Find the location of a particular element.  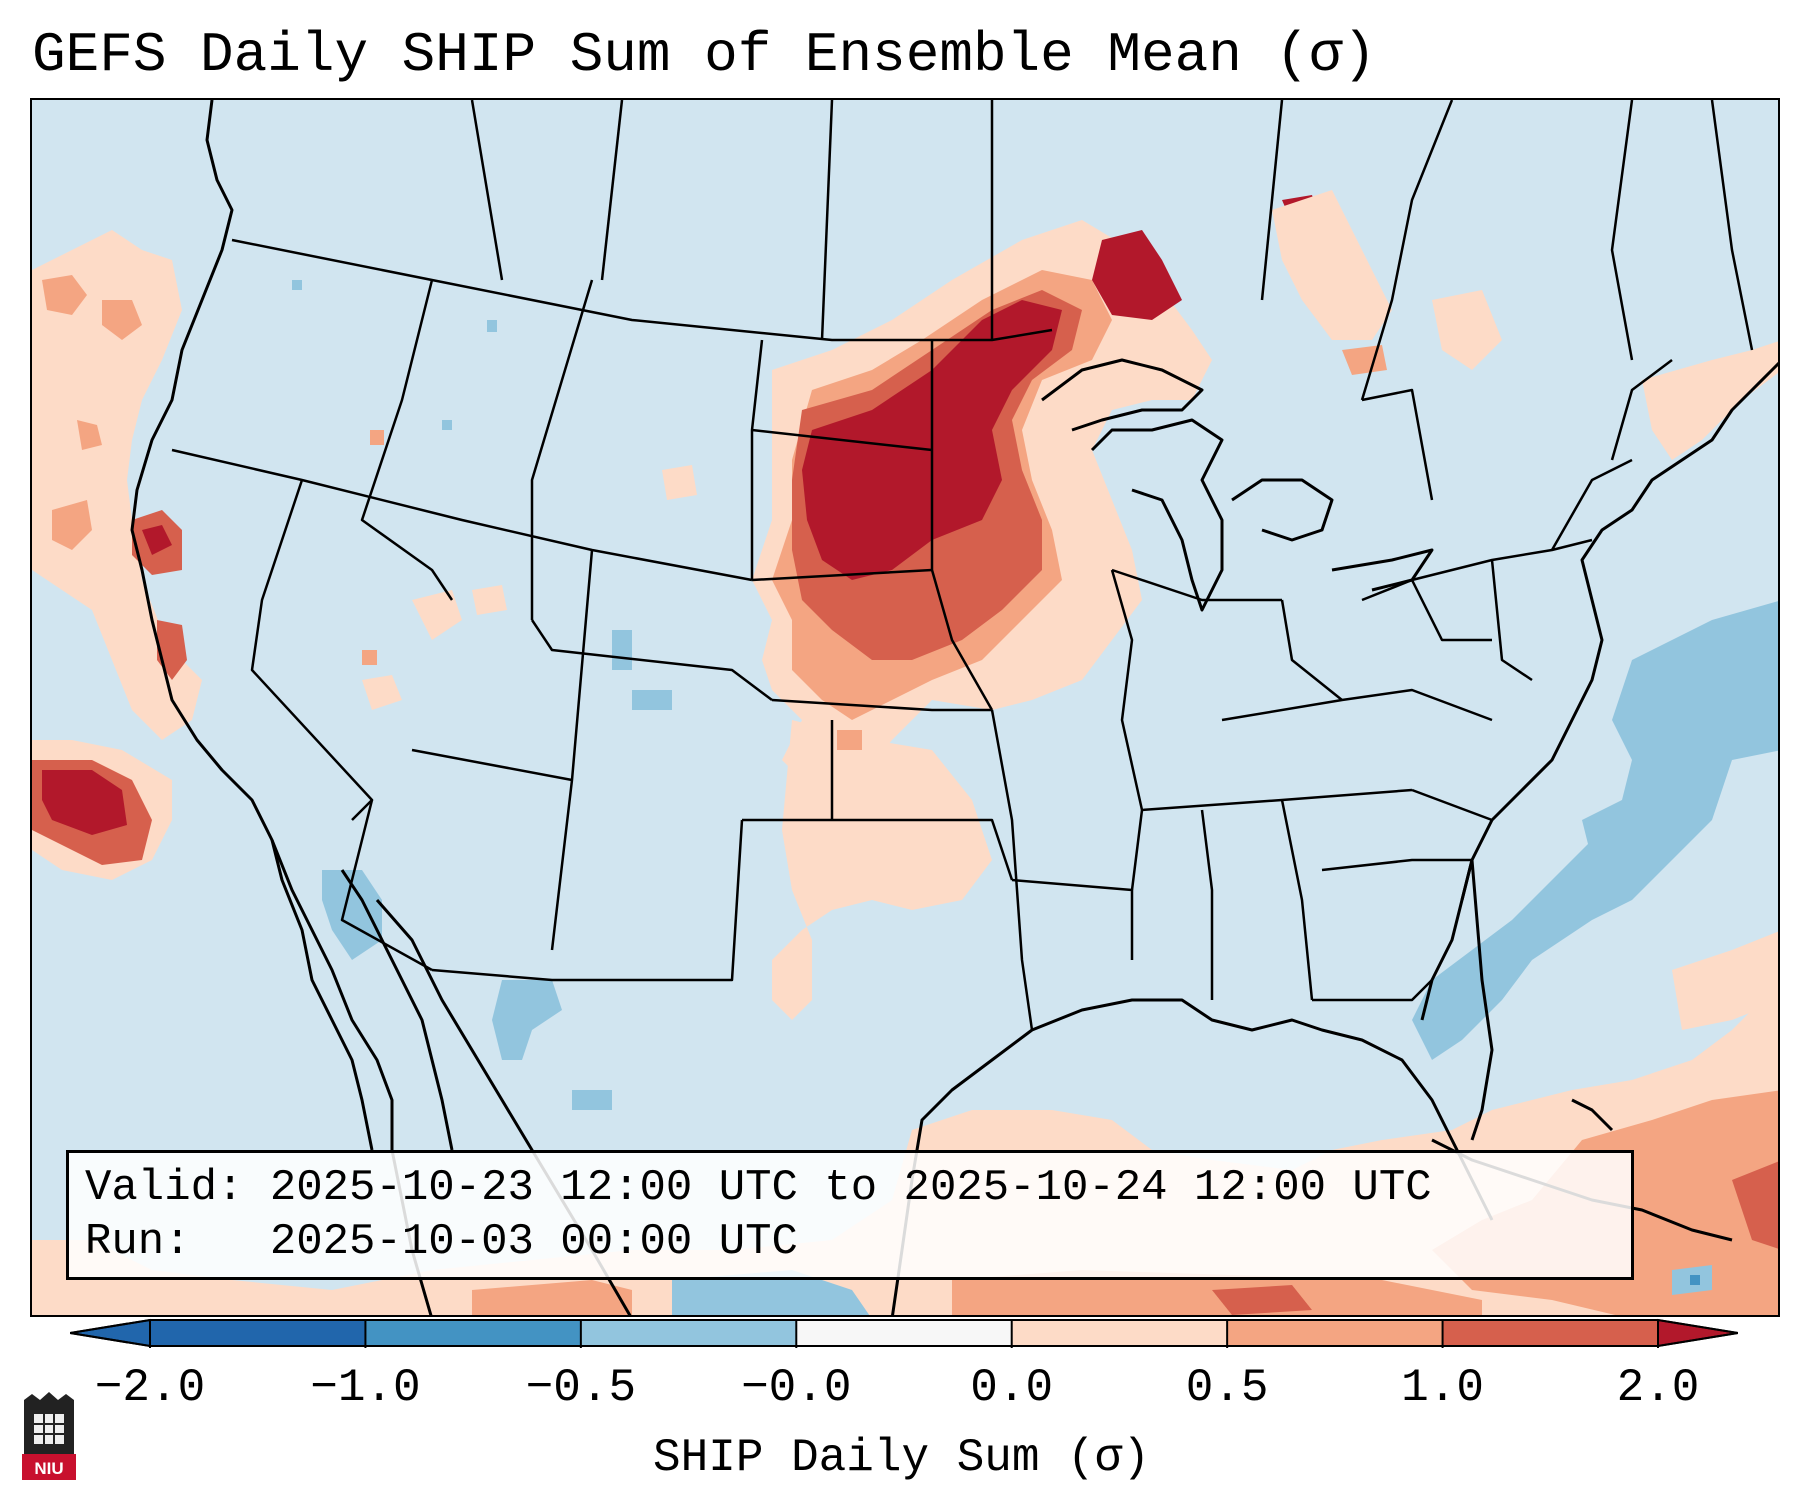

run-line: Run: 2025-10-03 00:00 UTC is located at coordinates (851, 1242).